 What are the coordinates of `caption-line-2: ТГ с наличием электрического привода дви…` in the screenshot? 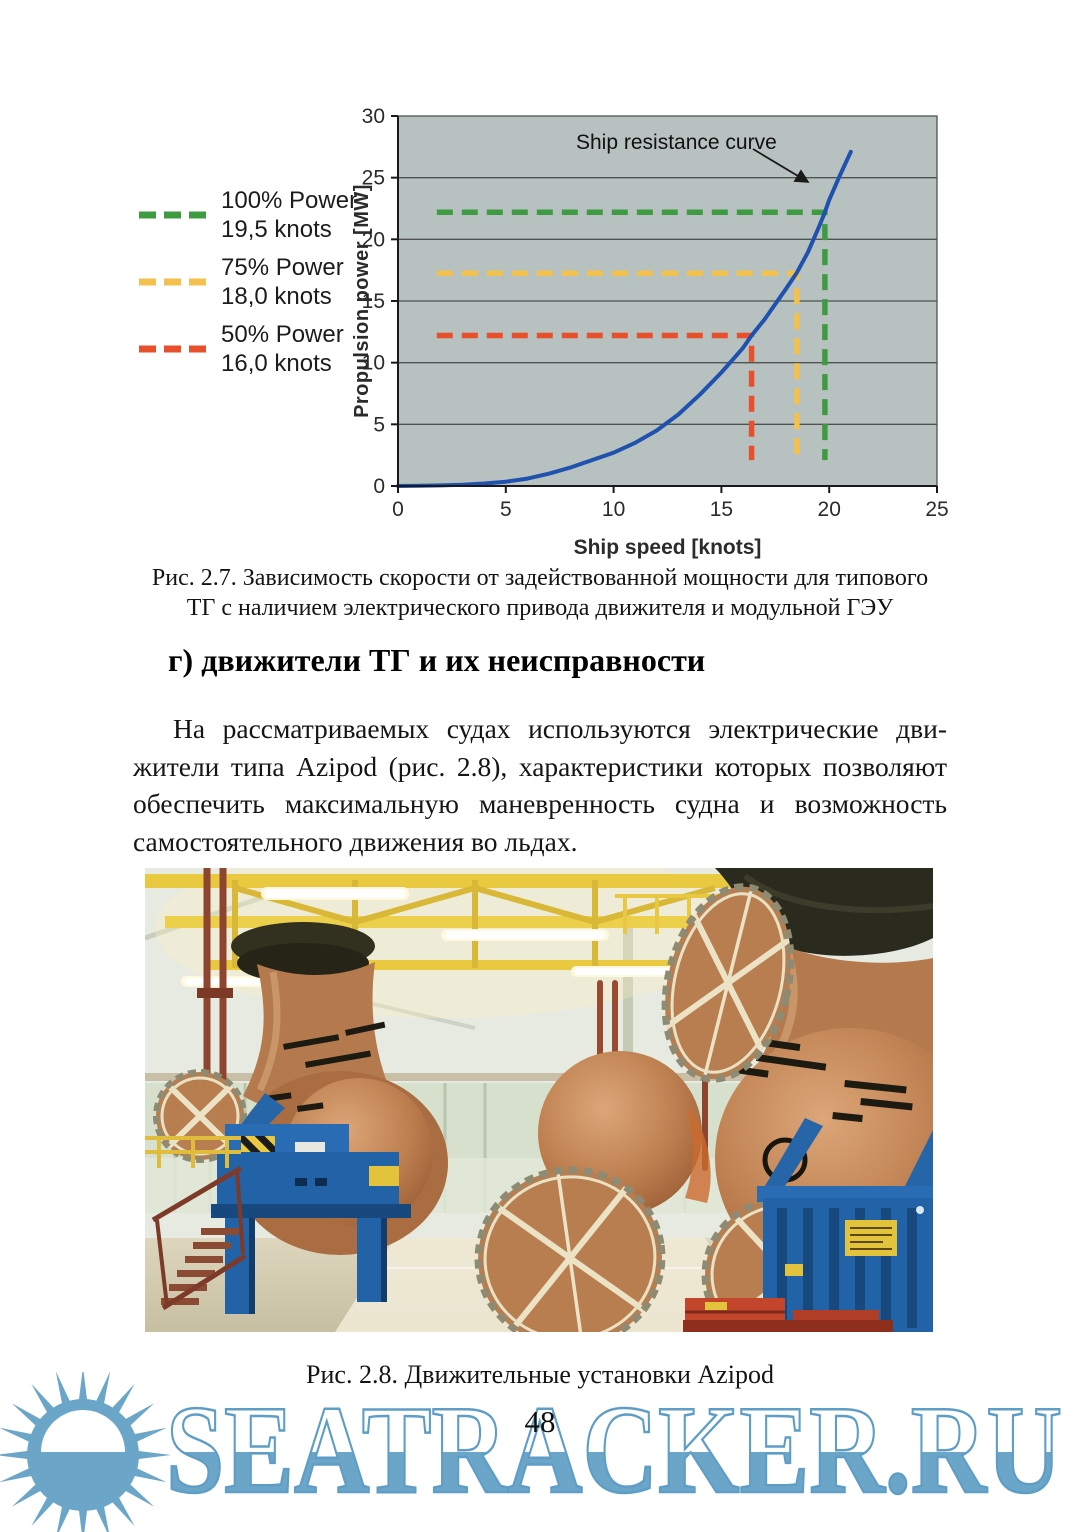 It's located at (540, 608).